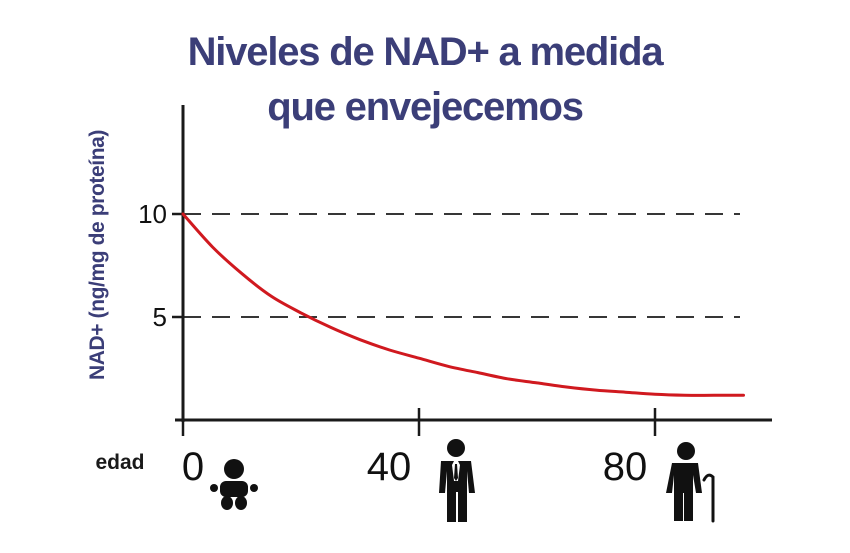  What do you see at coordinates (625, 467) in the screenshot?
I see `x-tick-label-80: 80` at bounding box center [625, 467].